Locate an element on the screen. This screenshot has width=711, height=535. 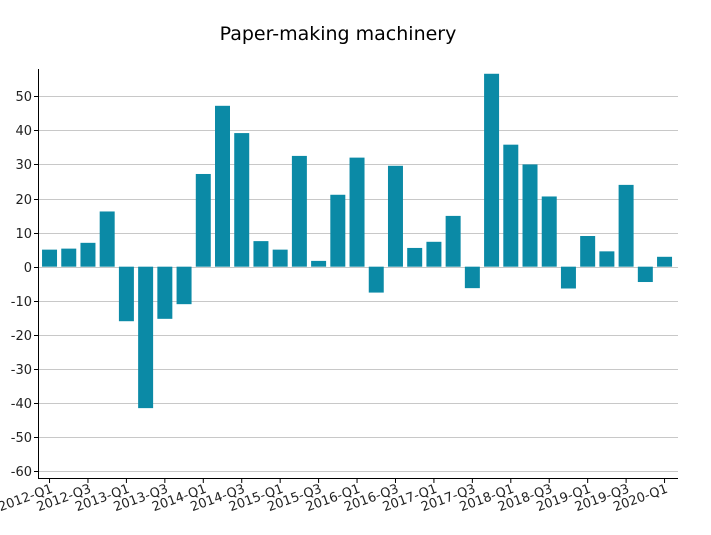
y-tick-label: 30 is located at coordinates (23, 165).